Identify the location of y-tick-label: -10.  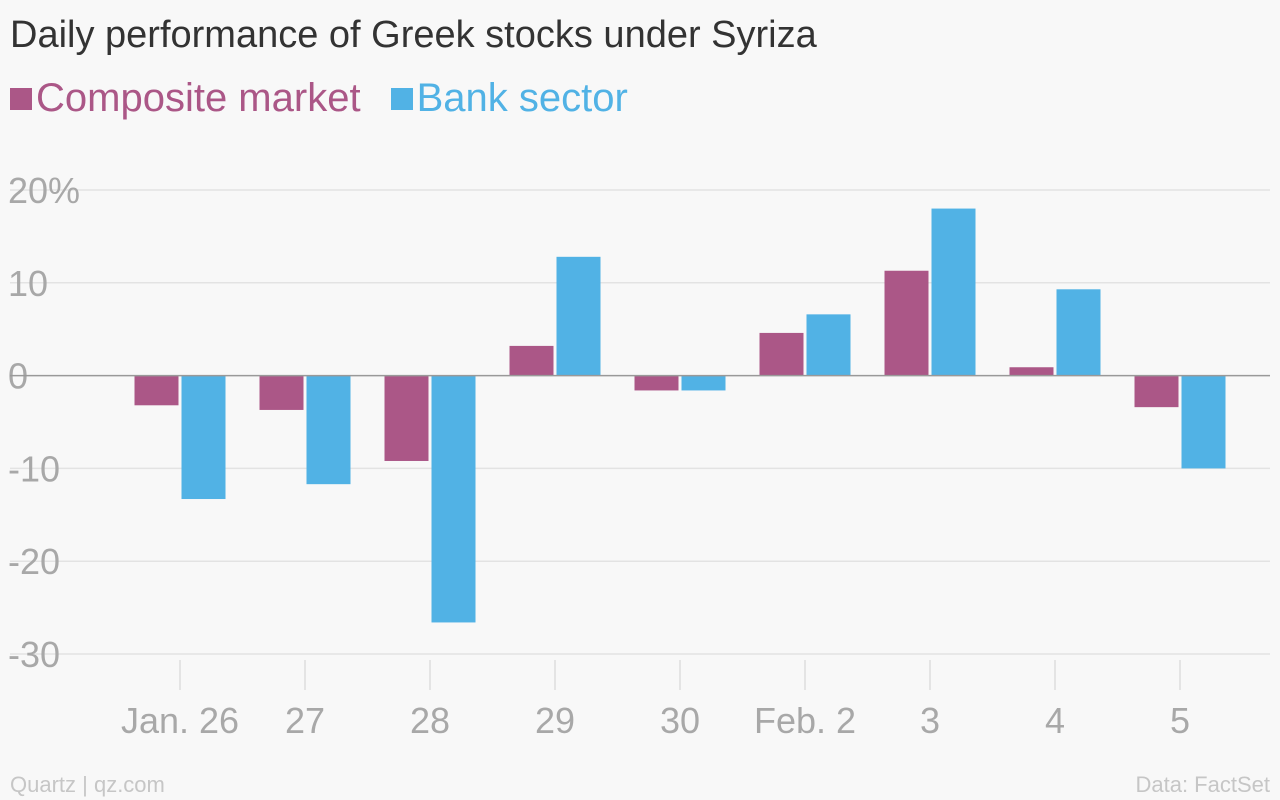
(34, 468).